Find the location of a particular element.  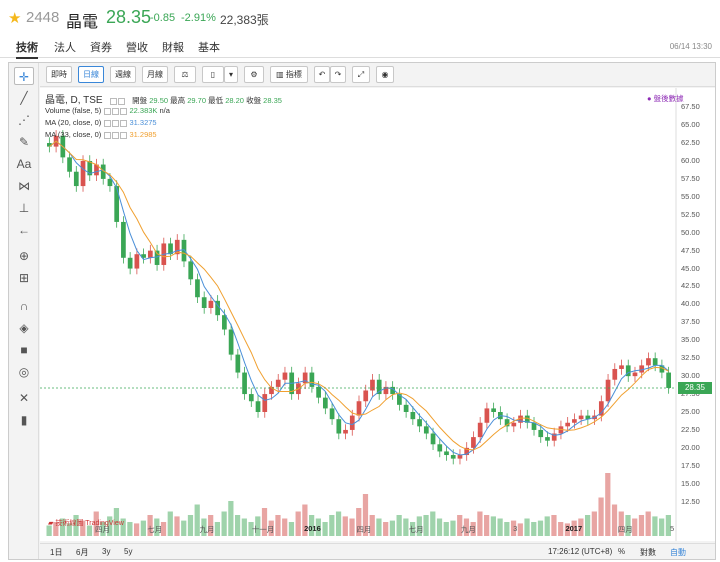

current-price-tag: 28.35 is located at coordinates (695, 387).